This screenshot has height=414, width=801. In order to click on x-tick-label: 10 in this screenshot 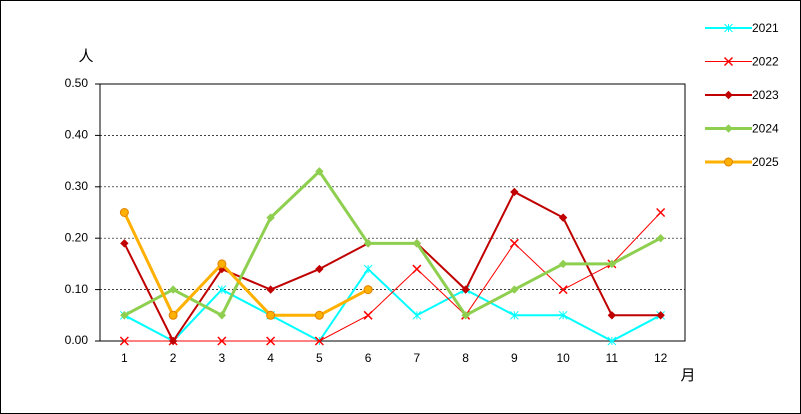, I will do `click(563, 358)`.